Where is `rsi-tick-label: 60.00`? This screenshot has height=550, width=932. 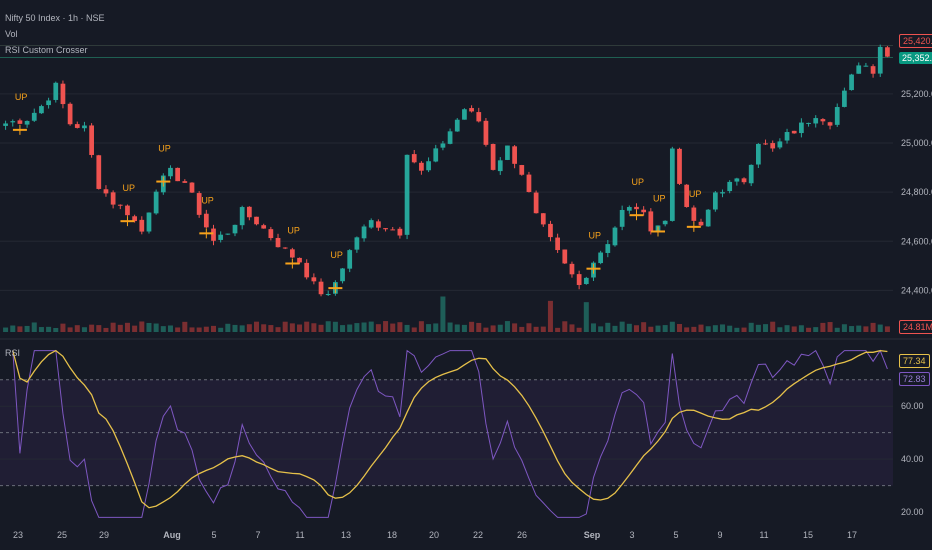 rsi-tick-label: 60.00 is located at coordinates (912, 406).